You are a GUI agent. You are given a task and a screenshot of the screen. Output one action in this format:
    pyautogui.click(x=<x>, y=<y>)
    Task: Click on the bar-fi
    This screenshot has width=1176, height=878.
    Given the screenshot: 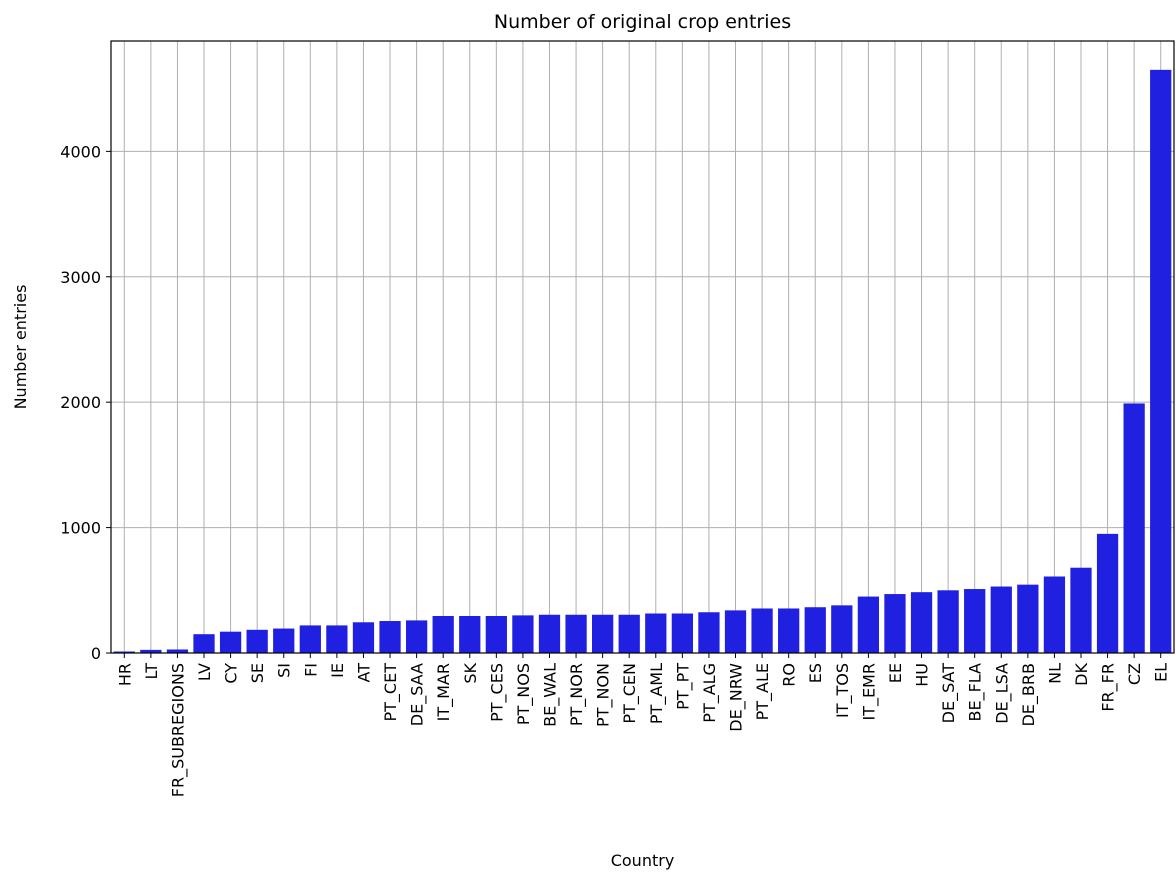 What is the action you would take?
    pyautogui.click(x=310, y=639)
    